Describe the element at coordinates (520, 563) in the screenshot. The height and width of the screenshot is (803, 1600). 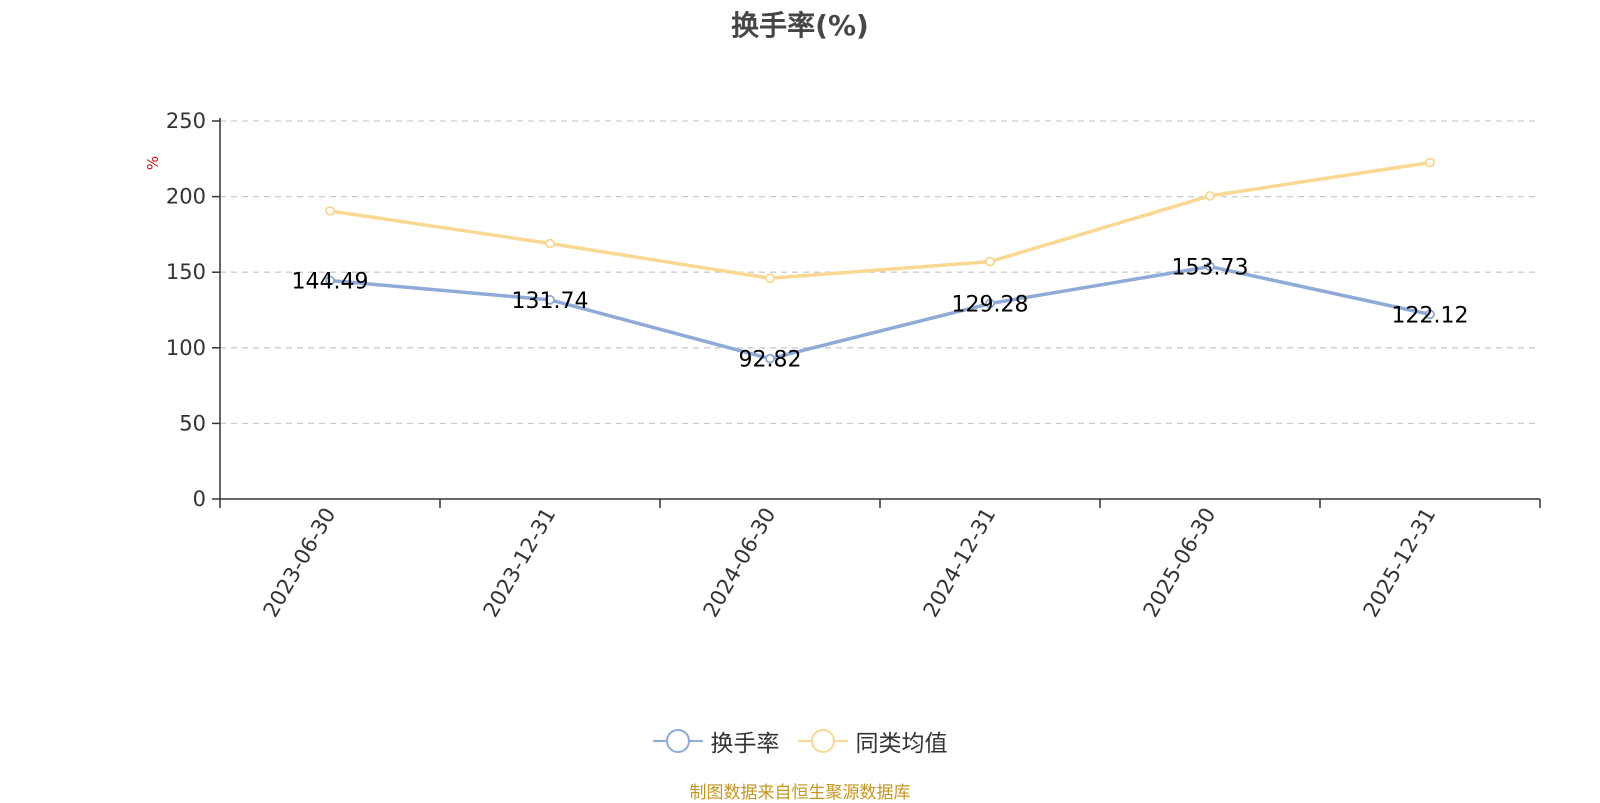
I see `x-tick-label: 2023-12-31` at that location.